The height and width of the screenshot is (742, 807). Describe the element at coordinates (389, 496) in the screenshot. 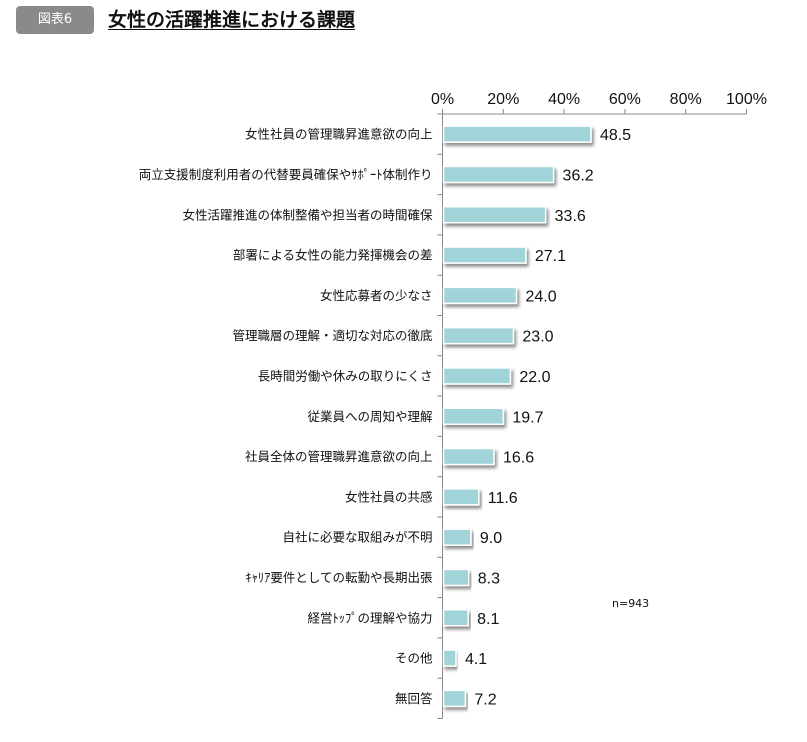

I see `category-label: 女性社員の共感` at that location.